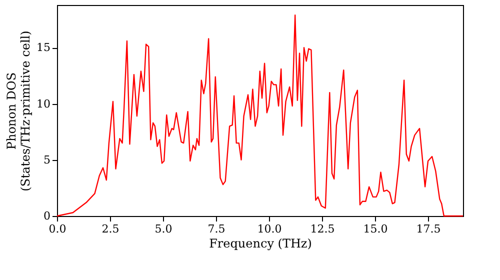 This screenshot has height=280, width=500. I want to click on x-tick-label: 15.0, so click(375, 229).